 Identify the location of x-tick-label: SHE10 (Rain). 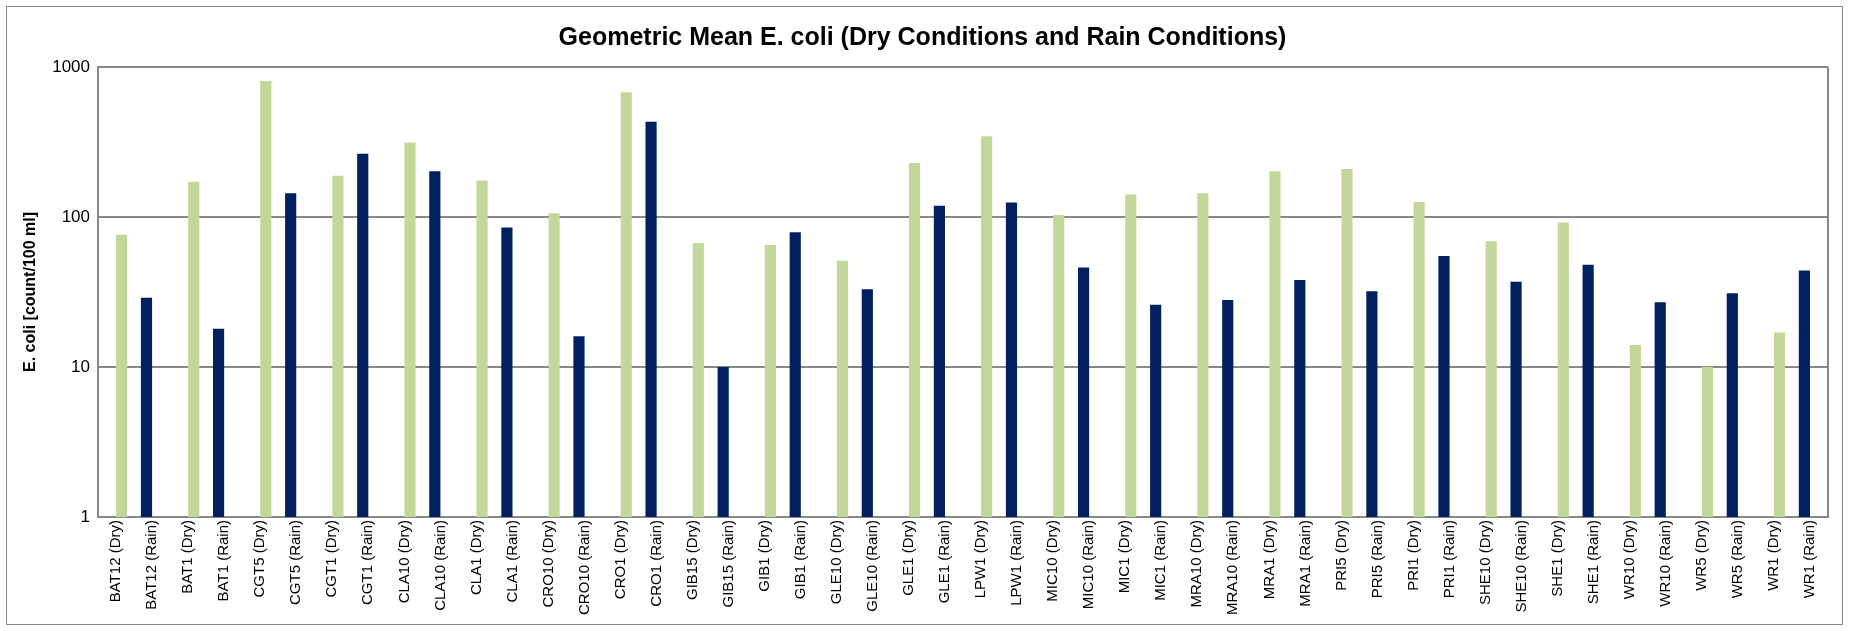
(1520, 566).